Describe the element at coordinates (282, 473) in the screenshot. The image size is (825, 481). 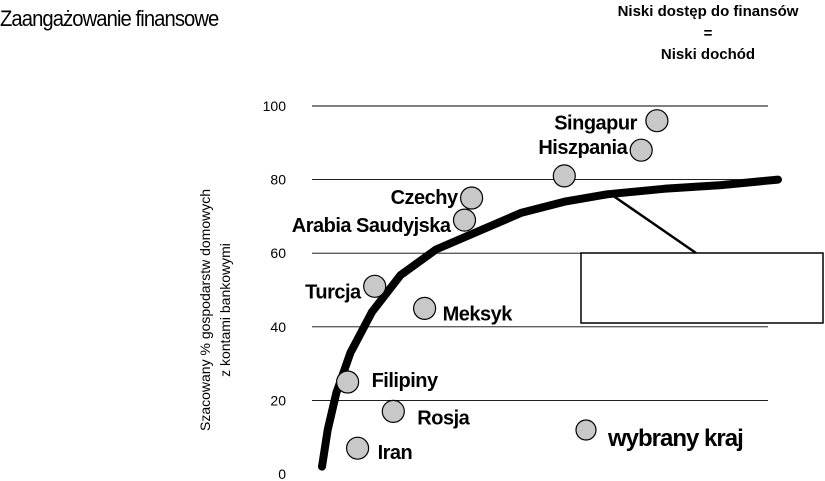
I see `y-tick-label-0: 0` at that location.